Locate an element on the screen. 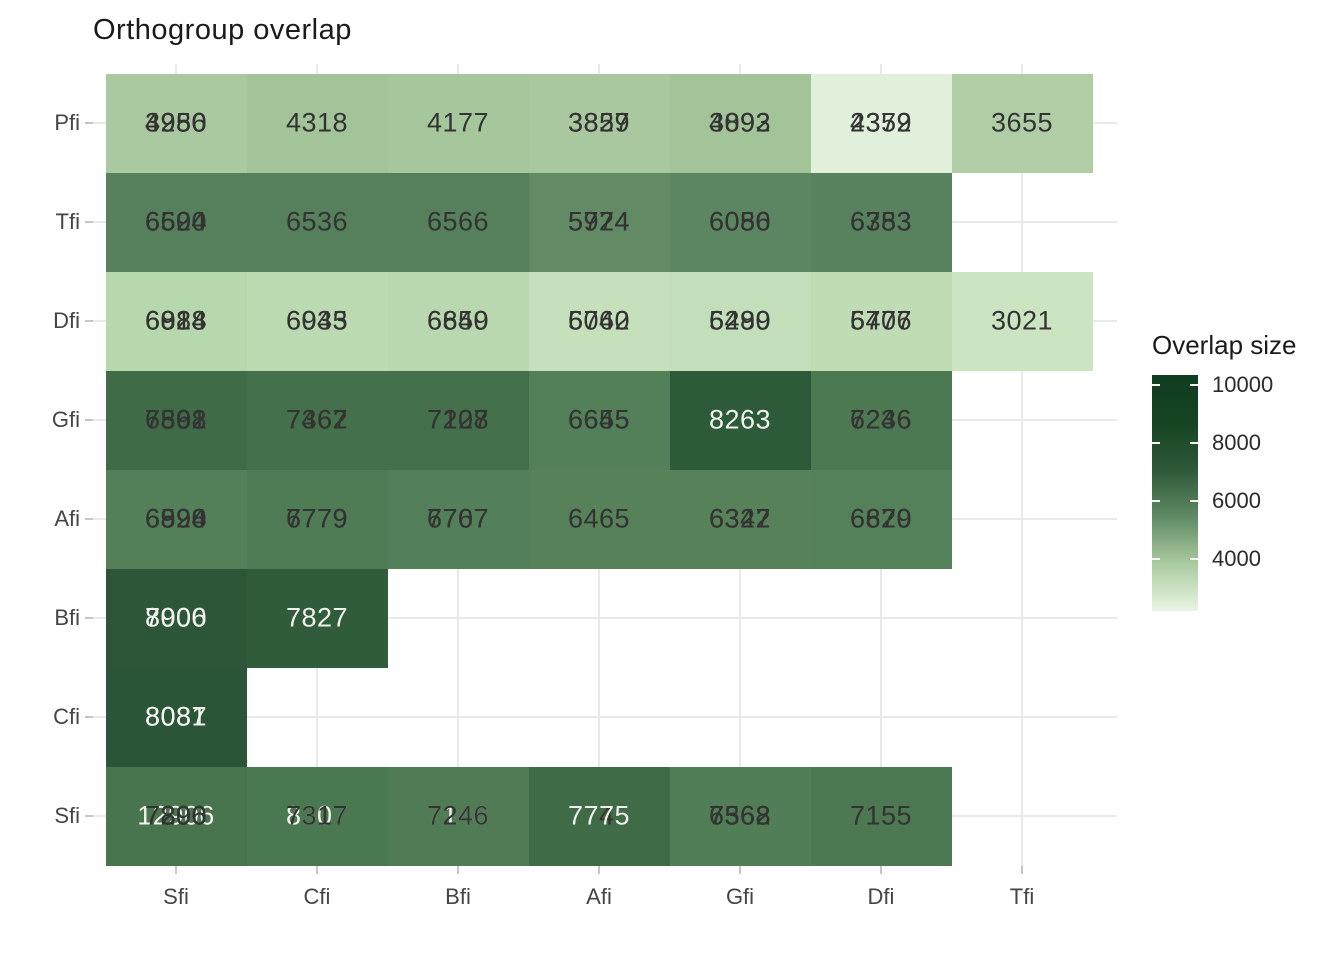  cell-value: 2372 is located at coordinates (881, 122).